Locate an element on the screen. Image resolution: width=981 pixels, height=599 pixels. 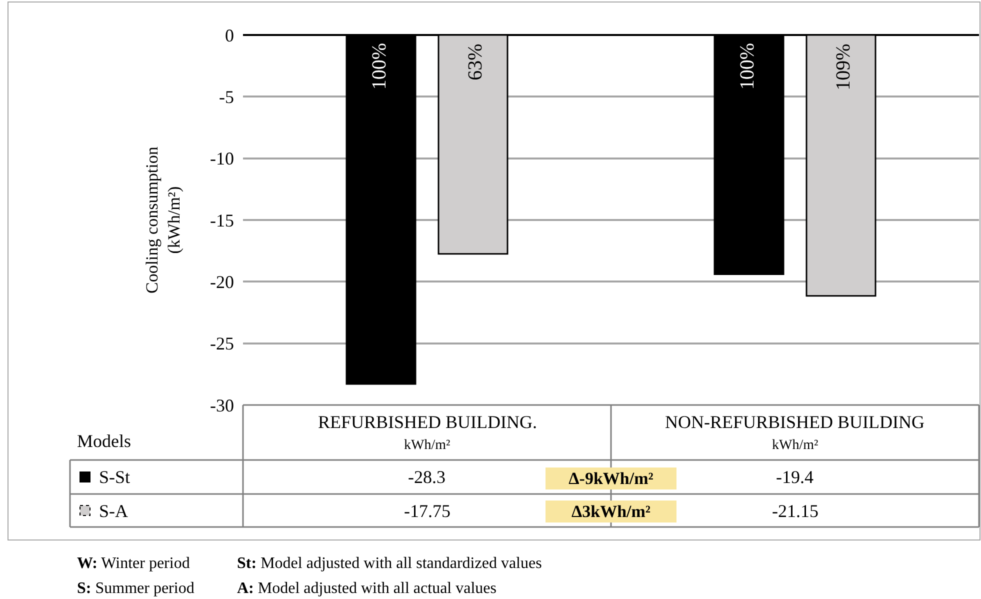
legend-title: Models is located at coordinates (104, 441).